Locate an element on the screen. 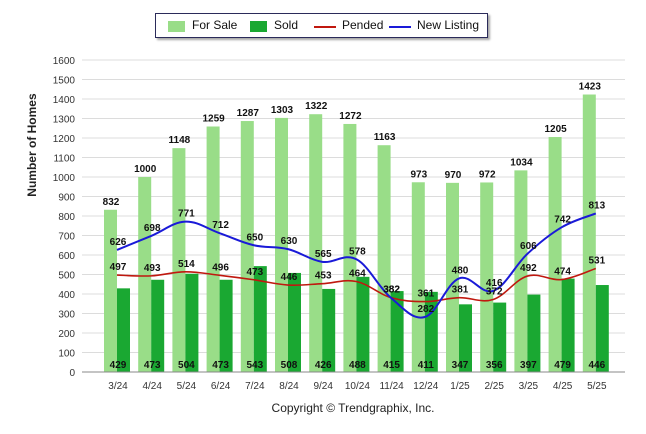 Image resolution: width=646 pixels, height=434 pixels. data-label-for-sale: 973 is located at coordinates (418, 174).